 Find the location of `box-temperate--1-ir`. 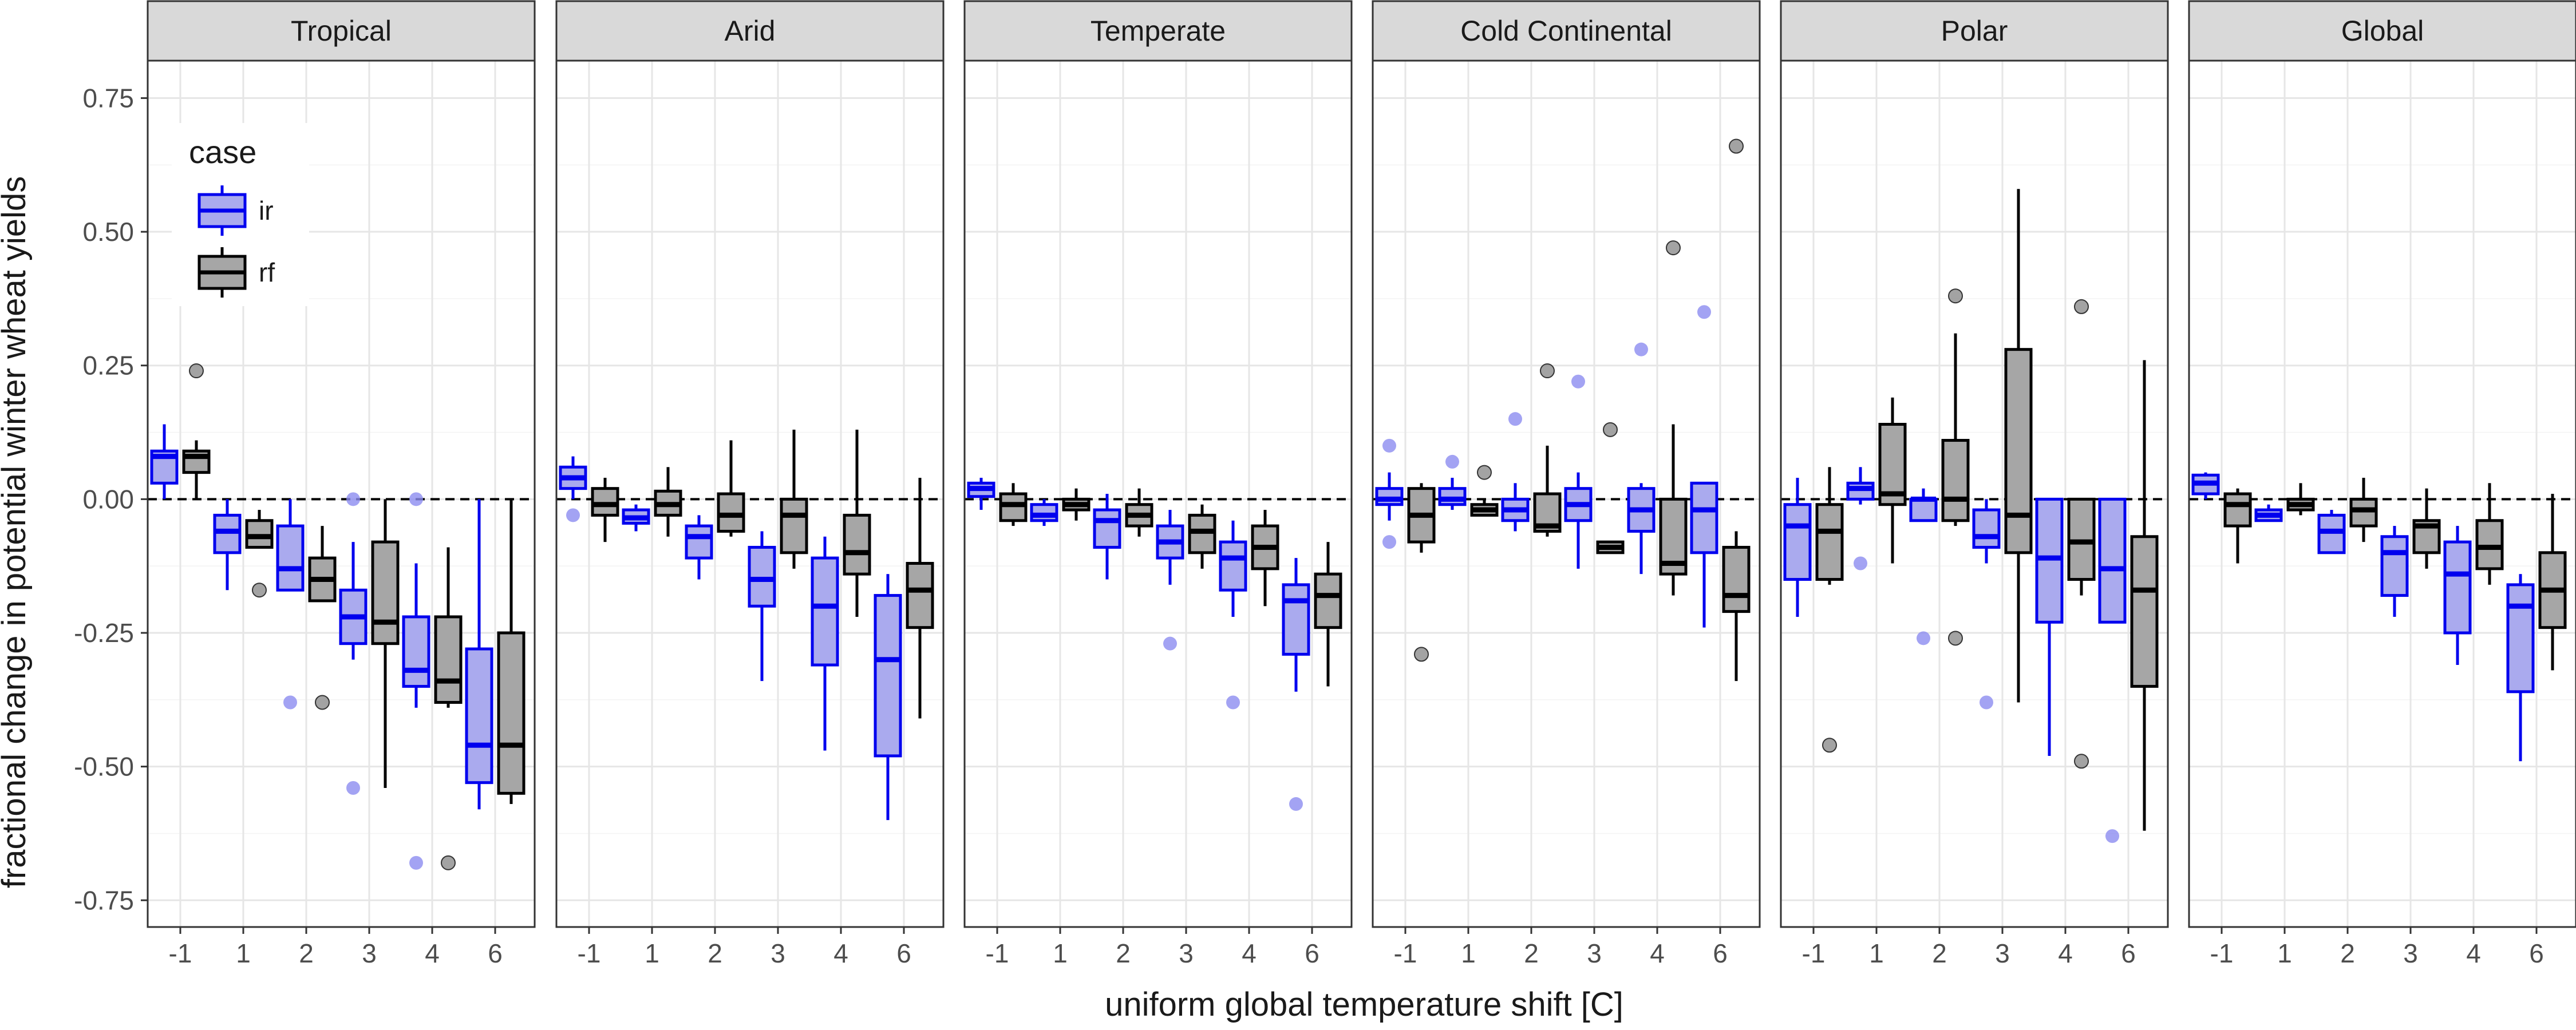

box-temperate--1-ir is located at coordinates (981, 493).